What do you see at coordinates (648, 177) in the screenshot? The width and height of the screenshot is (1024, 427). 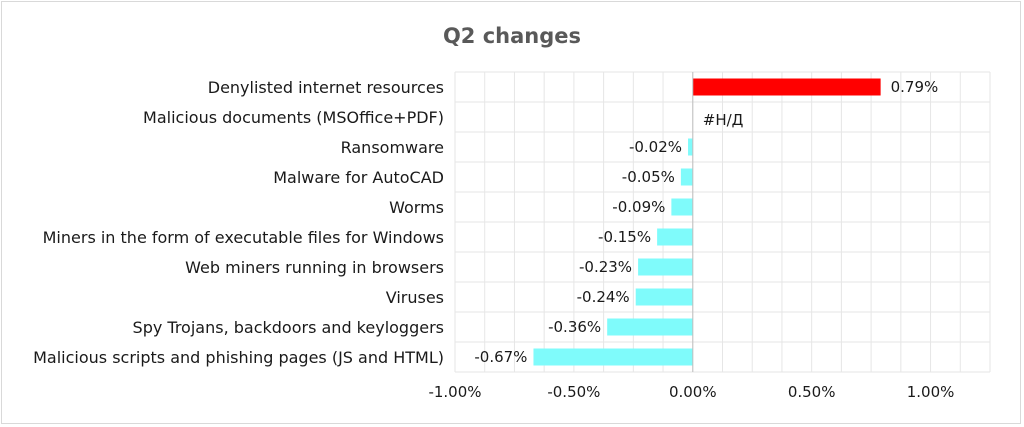 I see `data-label: -0.05%` at bounding box center [648, 177].